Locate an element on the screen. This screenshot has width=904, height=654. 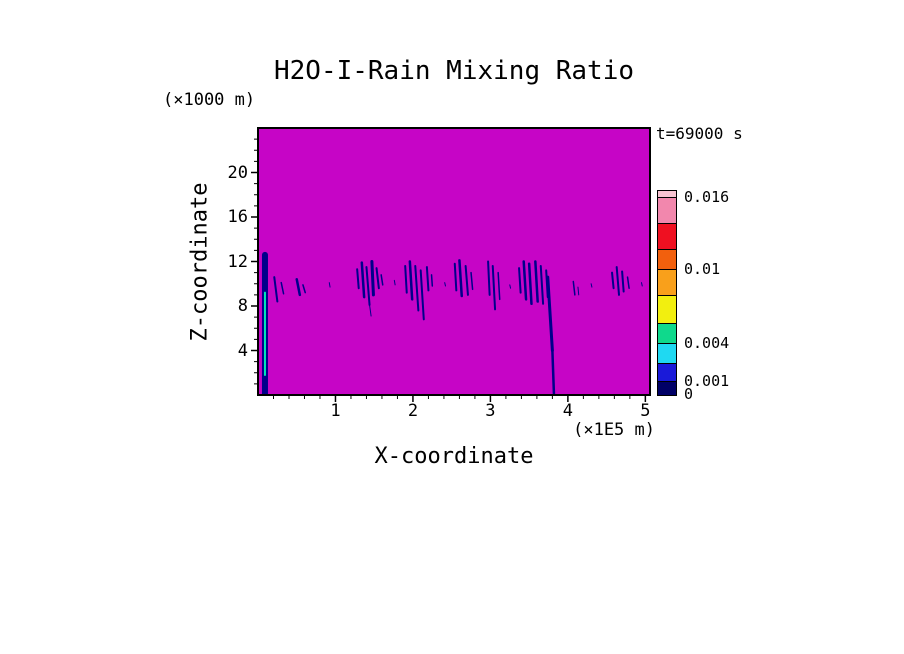
x-tick-label: 1 is located at coordinates (335, 411).